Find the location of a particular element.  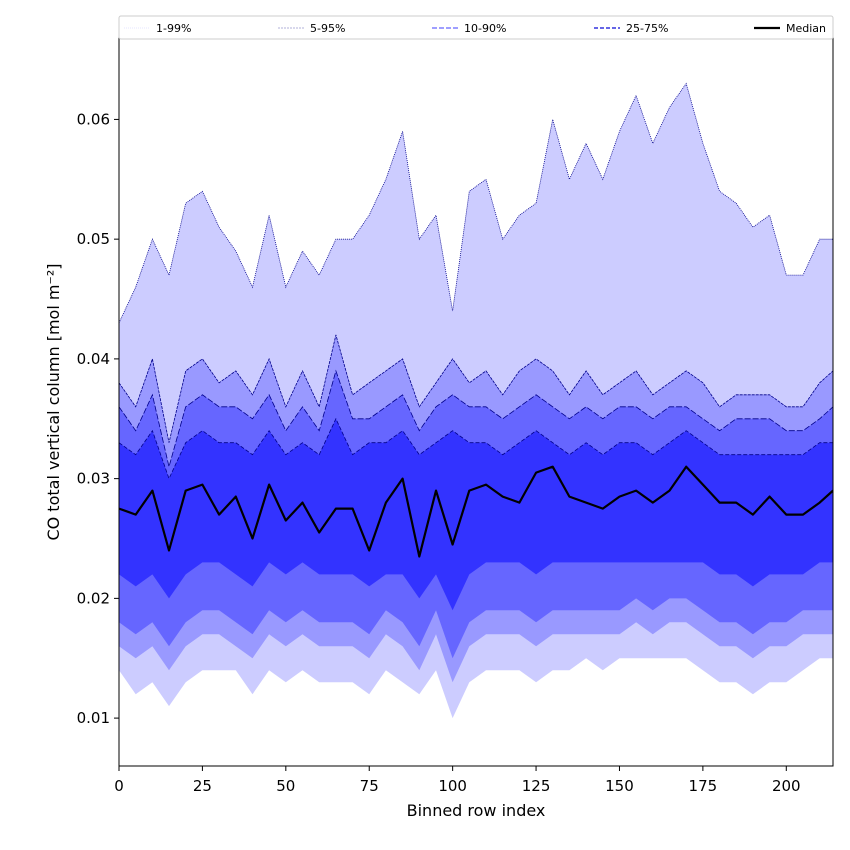

band-10-90-upper-edge is located at coordinates (476, 418).